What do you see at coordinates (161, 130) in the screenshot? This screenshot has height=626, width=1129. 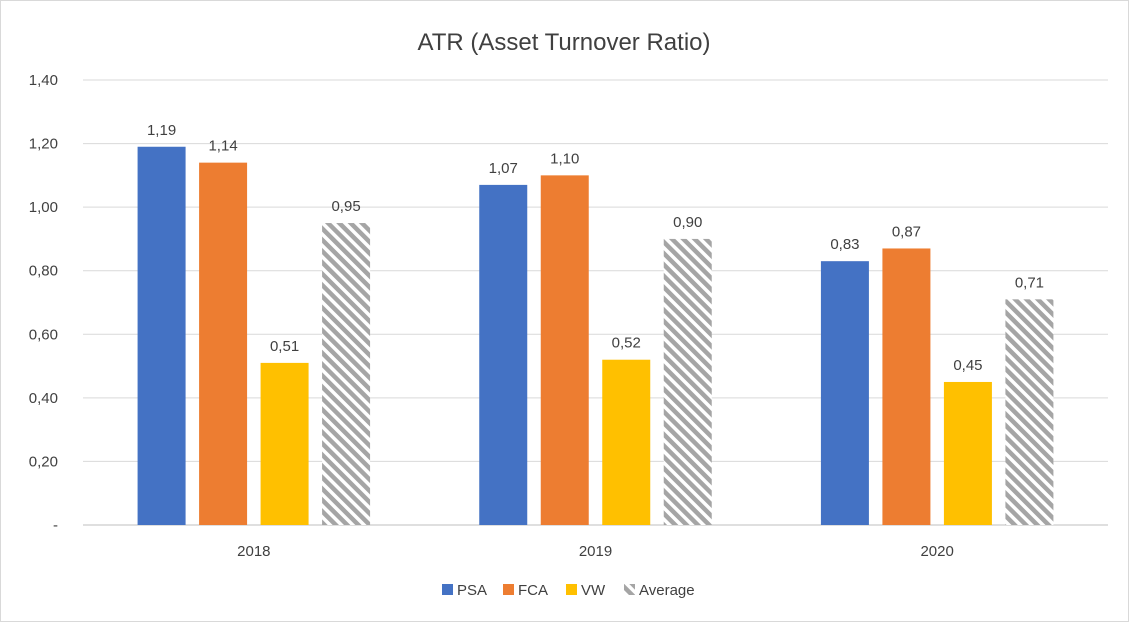 I see `data-label: 1,19` at bounding box center [161, 130].